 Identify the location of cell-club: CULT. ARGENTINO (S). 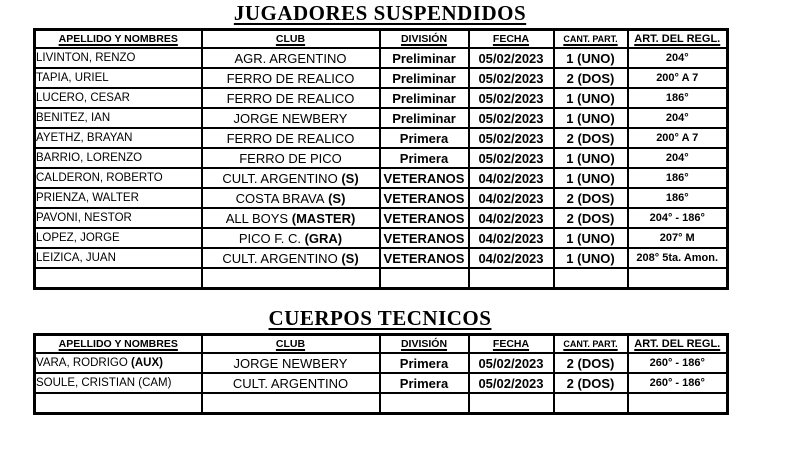
(290, 258).